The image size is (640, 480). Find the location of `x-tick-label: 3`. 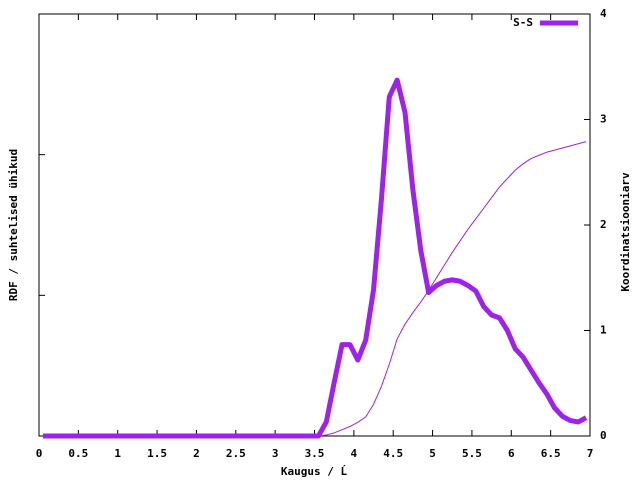

x-tick-label: 3 is located at coordinates (275, 453).